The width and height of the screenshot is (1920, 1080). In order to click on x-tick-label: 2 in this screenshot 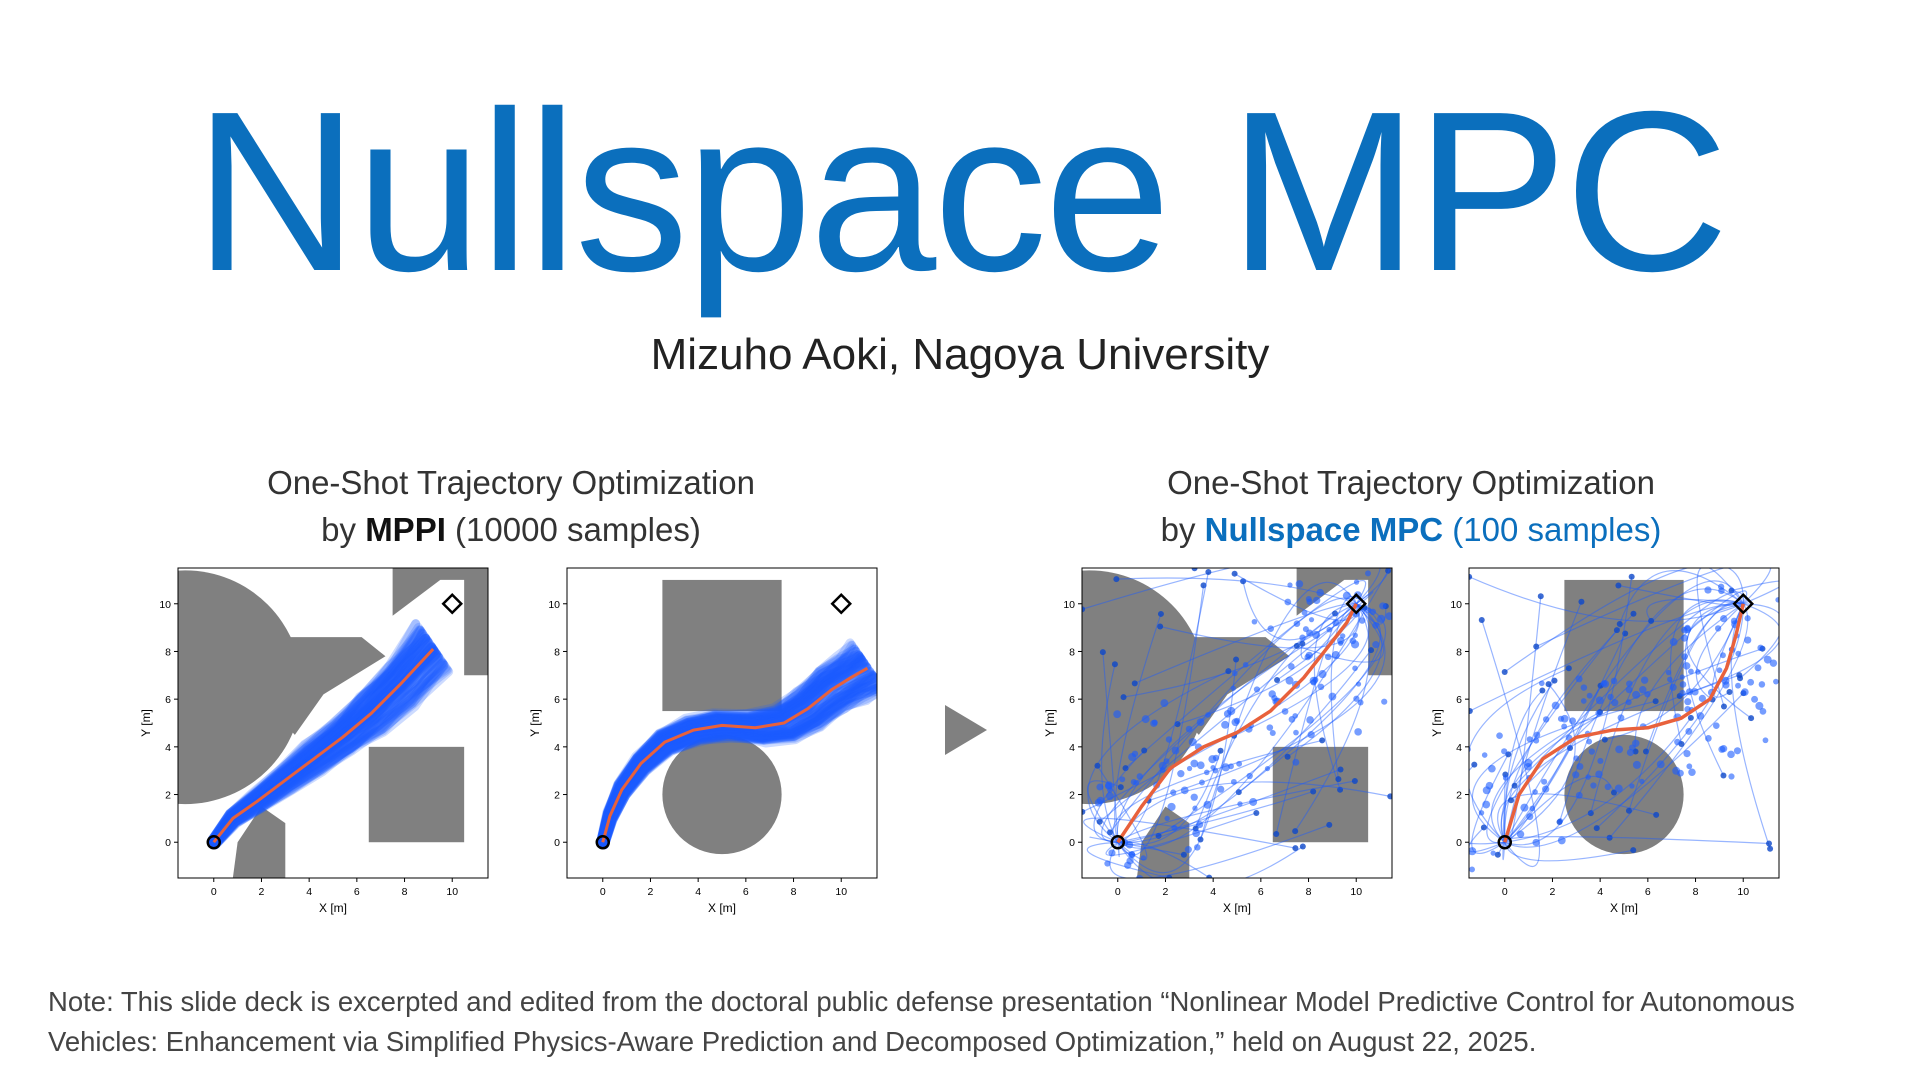, I will do `click(1166, 892)`.